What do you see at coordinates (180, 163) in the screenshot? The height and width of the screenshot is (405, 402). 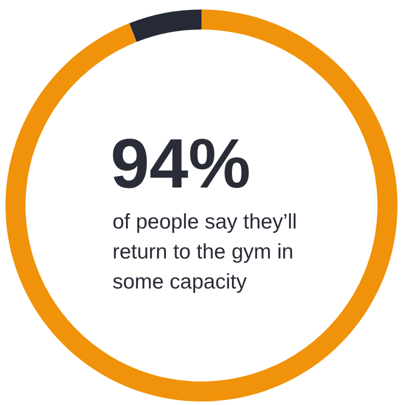 I see `data-label: 94%` at bounding box center [180, 163].